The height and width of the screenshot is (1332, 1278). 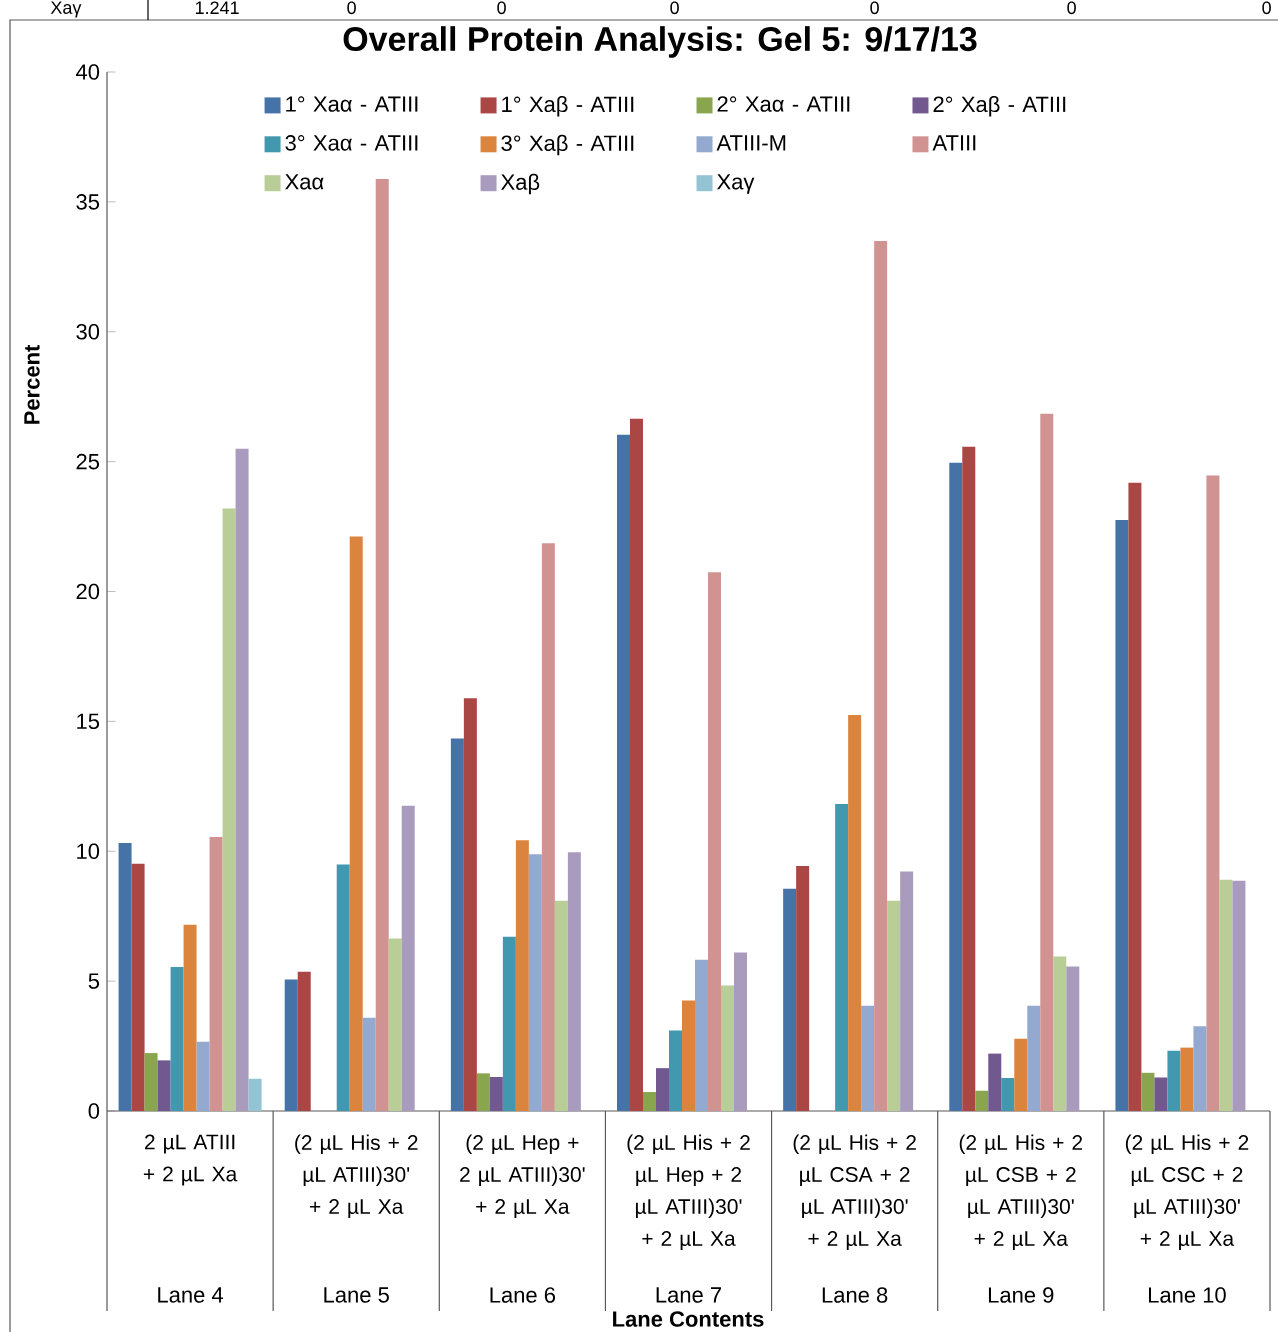 What do you see at coordinates (660, 42) in the screenshot?
I see `chart-title: Overall Protein Analysis: Gel 5: 9/17/13` at bounding box center [660, 42].